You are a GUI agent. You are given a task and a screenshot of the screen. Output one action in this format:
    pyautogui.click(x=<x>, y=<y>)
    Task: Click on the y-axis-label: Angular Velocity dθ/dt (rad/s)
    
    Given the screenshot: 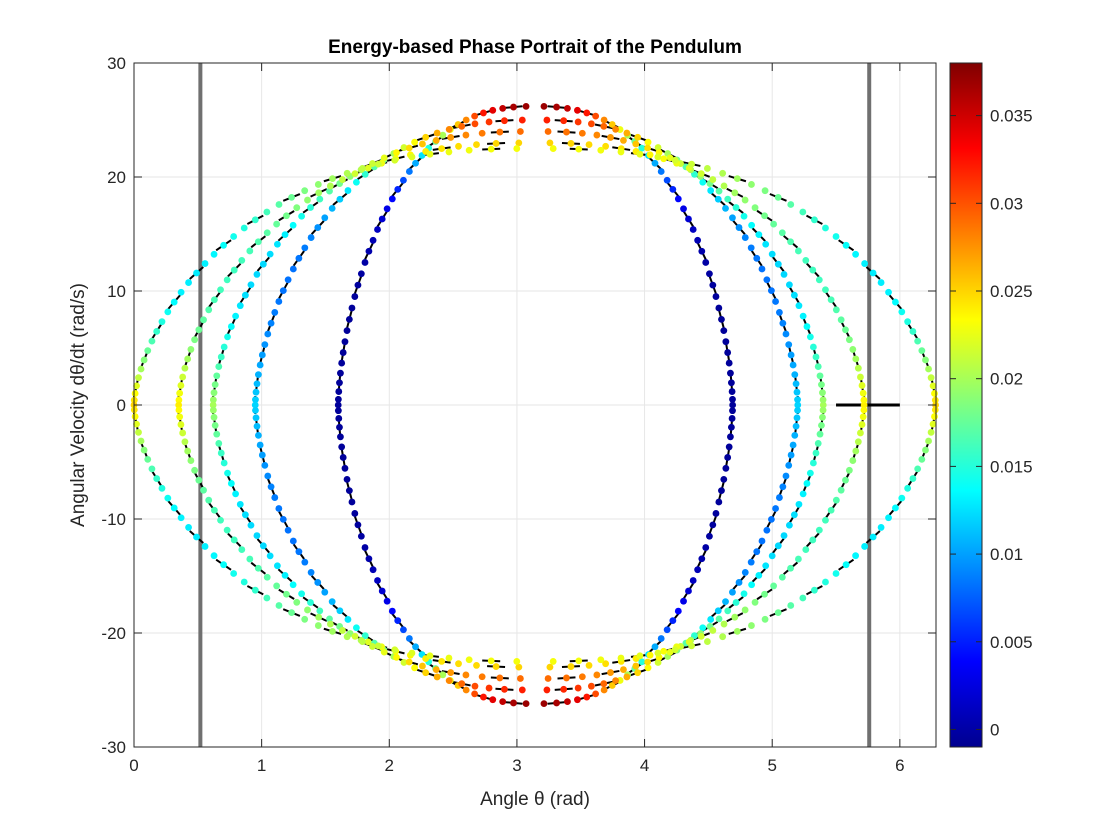 What is the action you would take?
    pyautogui.click(x=78, y=405)
    